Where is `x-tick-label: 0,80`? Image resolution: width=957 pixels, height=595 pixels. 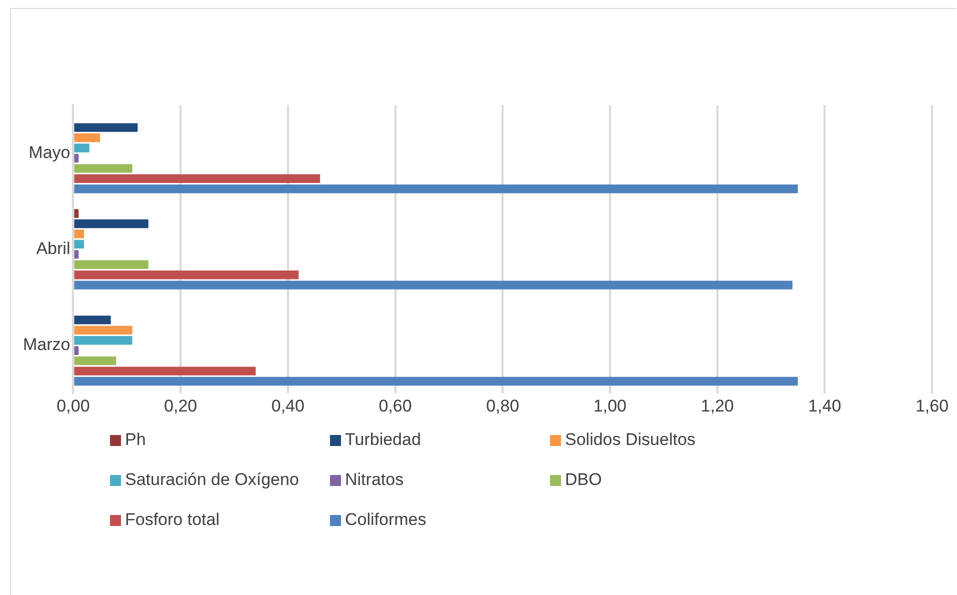
x-tick-label: 0,80 is located at coordinates (503, 406).